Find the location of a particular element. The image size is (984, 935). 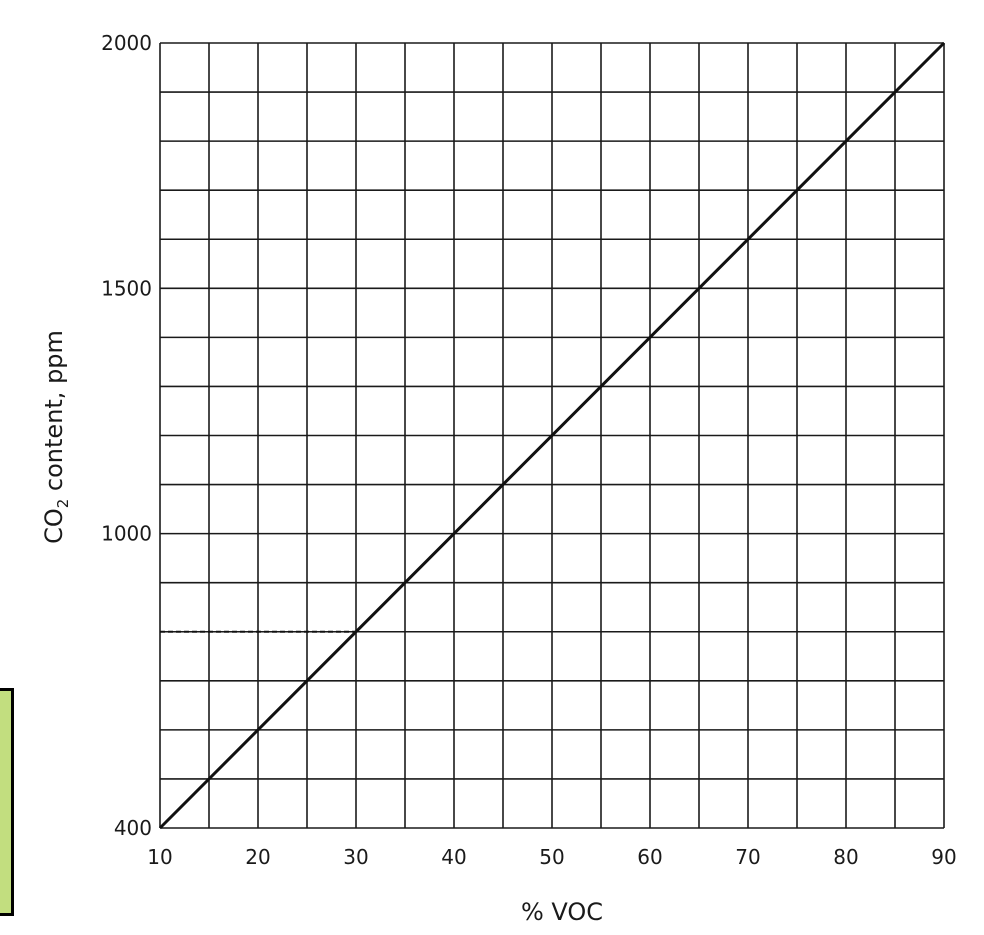

y-axis-label-pre: CO is located at coordinates (54, 526).